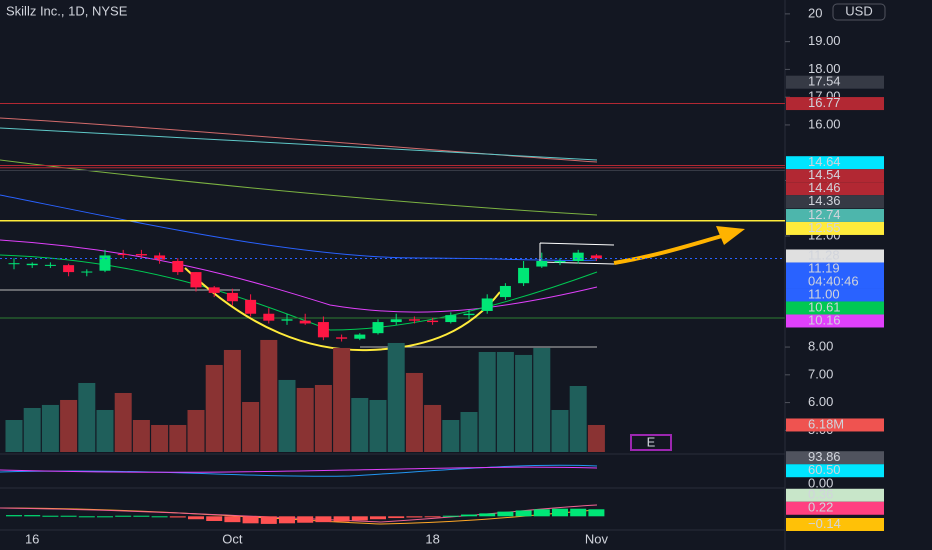  I want to click on countdown: 04:40:46, so click(833, 280).